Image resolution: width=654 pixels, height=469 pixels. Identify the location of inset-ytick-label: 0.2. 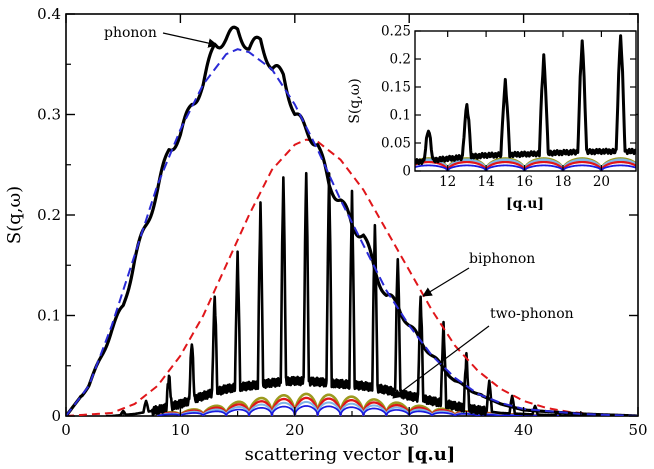
(400, 60).